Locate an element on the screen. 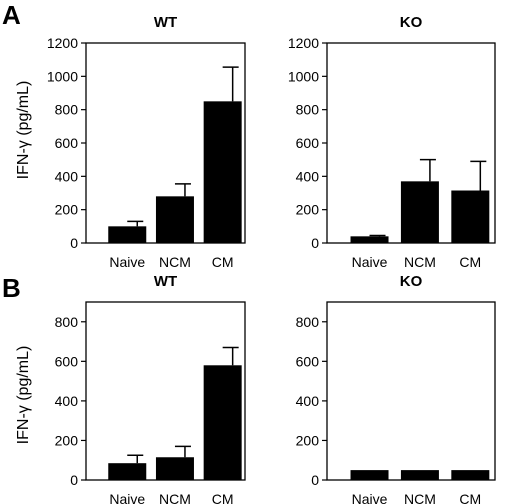 The image size is (520, 504). plot-frame is located at coordinates (411, 391).